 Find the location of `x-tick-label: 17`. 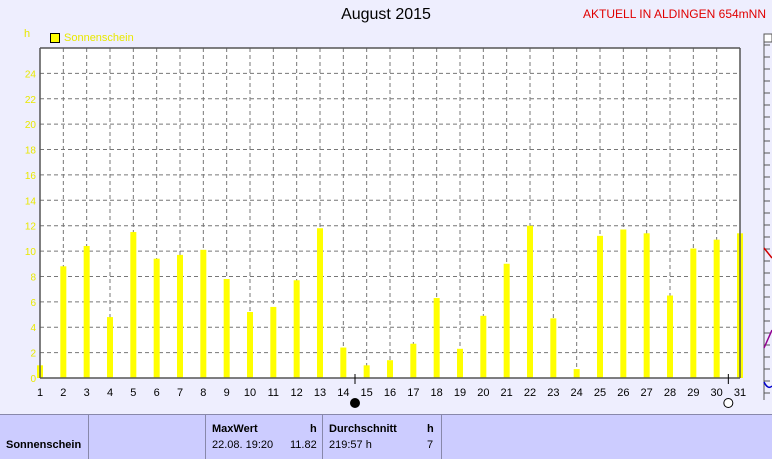

x-tick-label: 17 is located at coordinates (413, 393).